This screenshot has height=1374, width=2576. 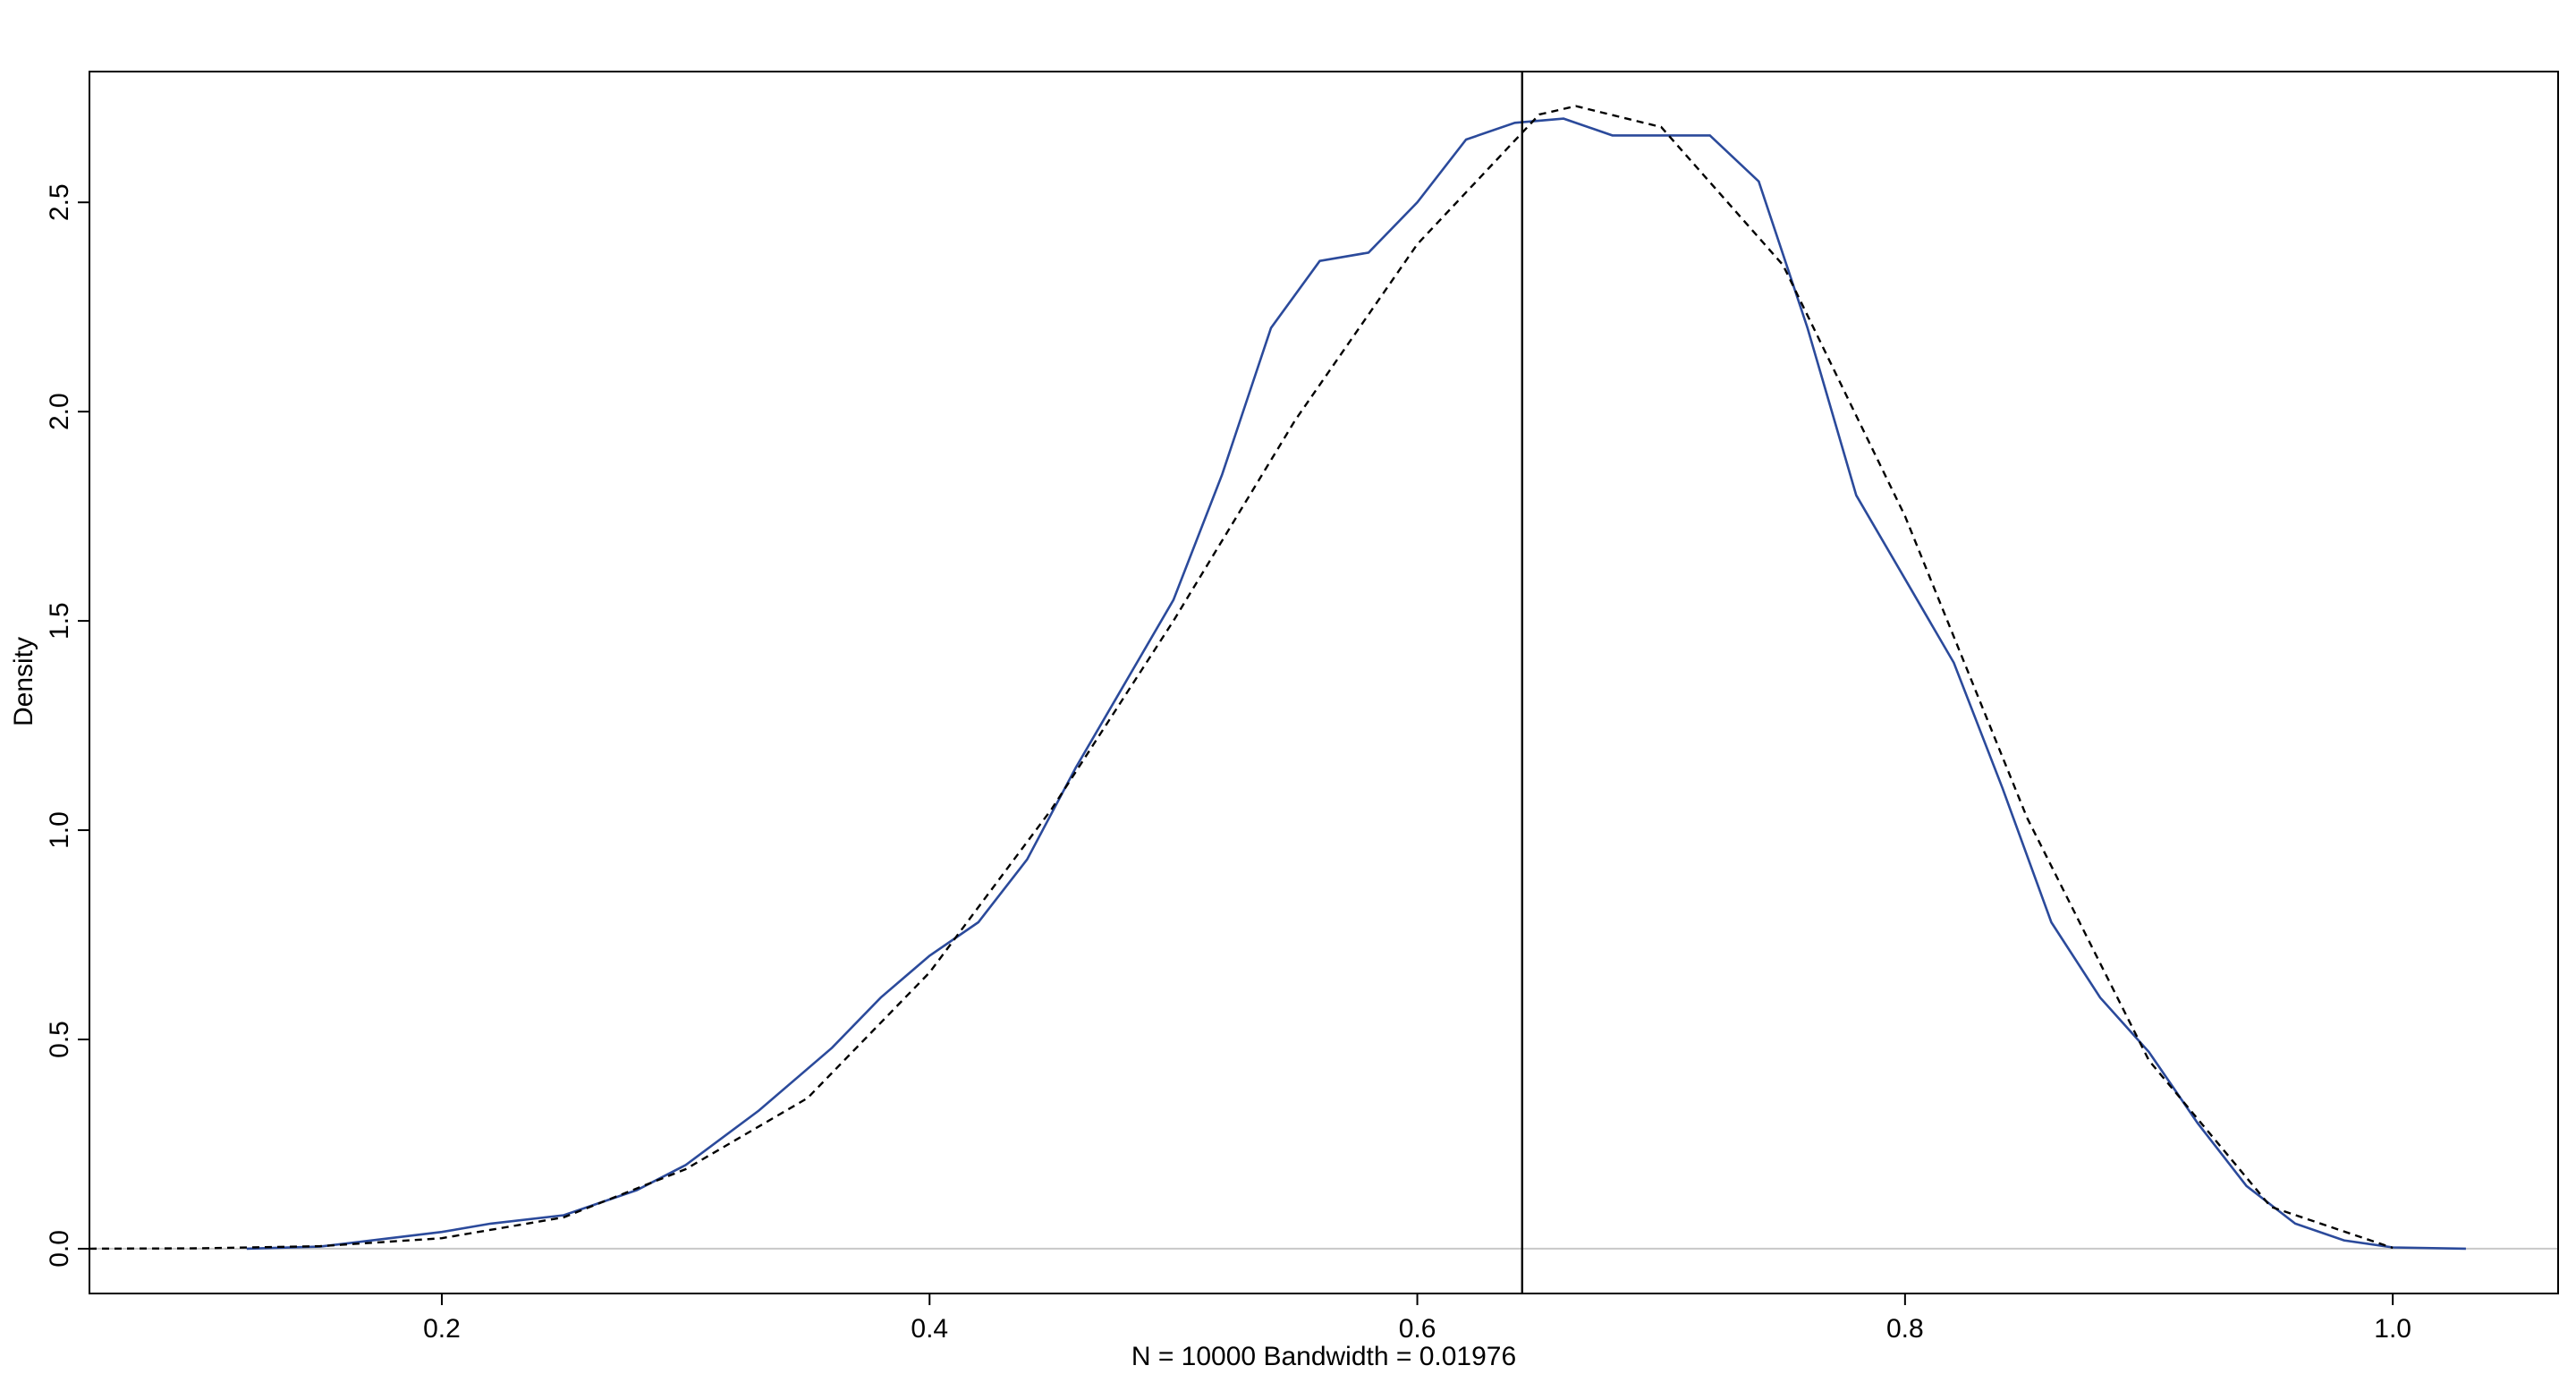 What do you see at coordinates (59, 830) in the screenshot?
I see `y-tick-label: 1.0` at bounding box center [59, 830].